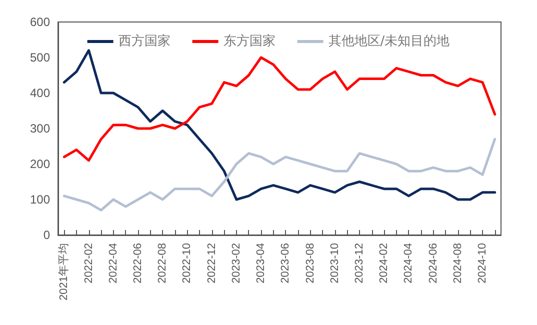 This screenshot has width=537, height=325. Describe the element at coordinates (286, 263) in the screenshot. I see `x-tick-label: 2023-06` at that location.